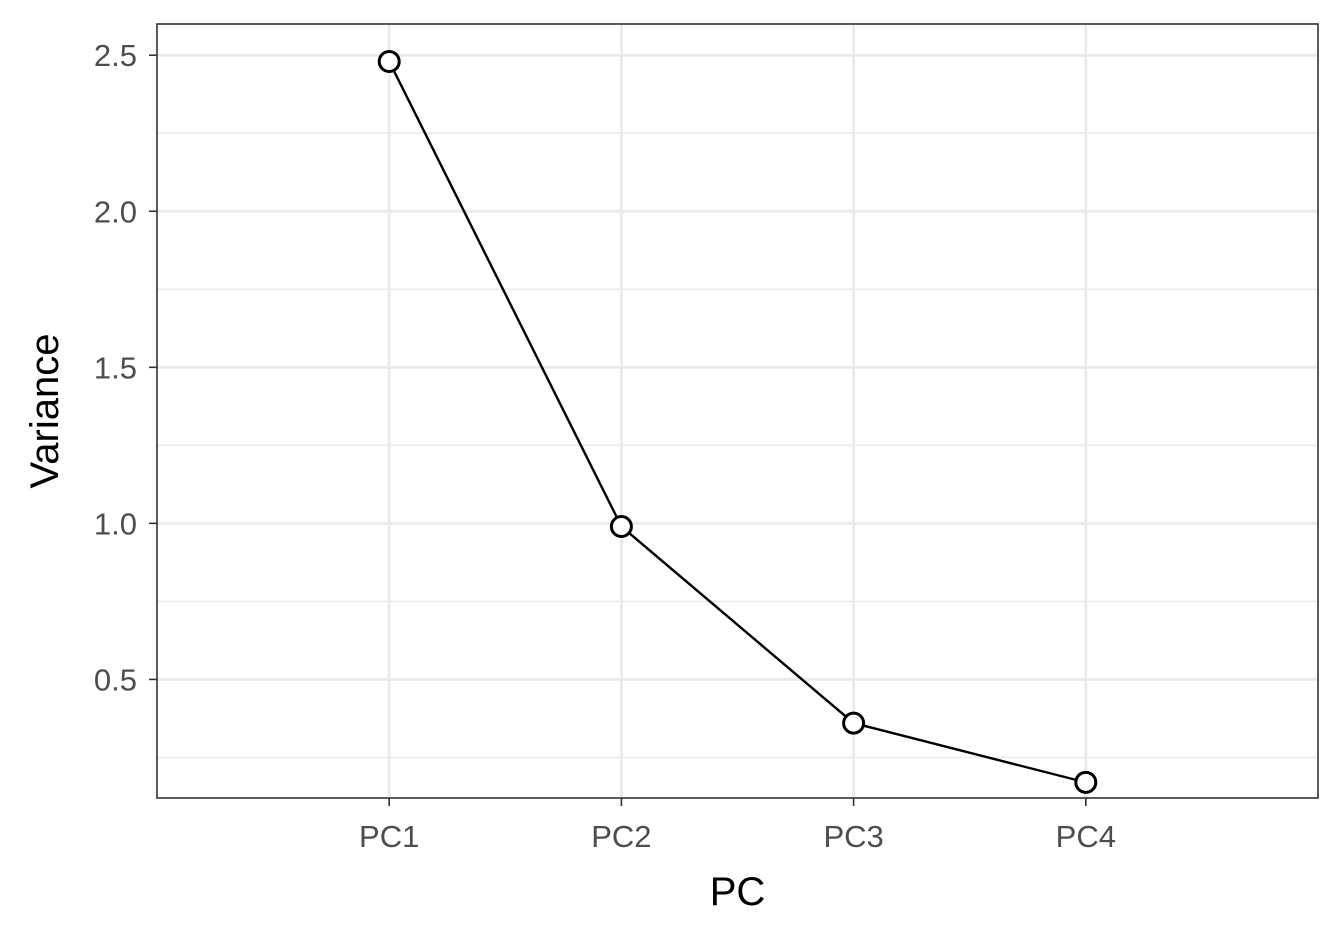 This screenshot has width=1344, height=940. What do you see at coordinates (1086, 836) in the screenshot?
I see `x-tick-label-pc4: PC4` at bounding box center [1086, 836].